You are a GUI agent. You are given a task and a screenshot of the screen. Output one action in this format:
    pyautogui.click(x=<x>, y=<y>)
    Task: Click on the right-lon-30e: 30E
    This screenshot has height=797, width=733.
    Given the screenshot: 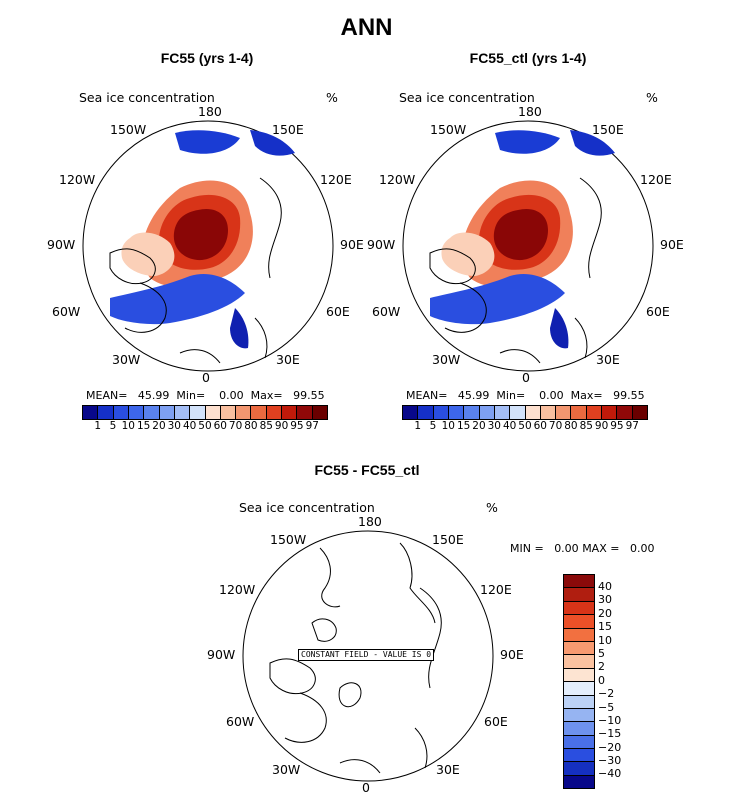 What is the action you would take?
    pyautogui.click(x=608, y=359)
    